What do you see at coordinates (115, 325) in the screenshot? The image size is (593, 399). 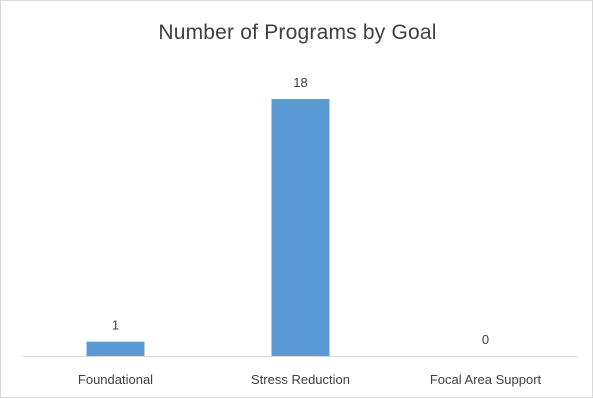 I see `data-label-foundational: 1` at bounding box center [115, 325].